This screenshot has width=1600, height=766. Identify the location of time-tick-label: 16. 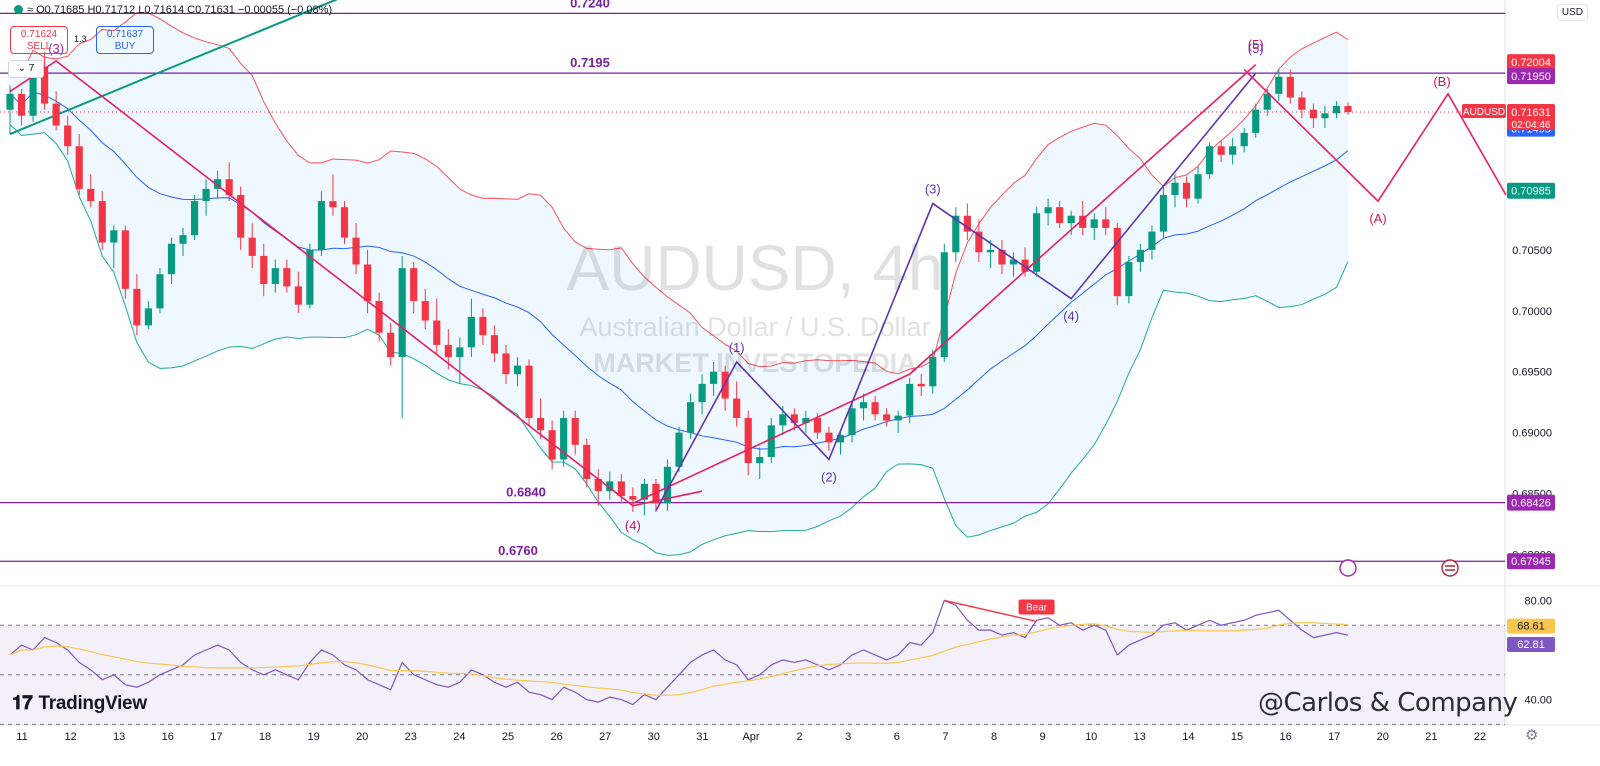
(168, 737).